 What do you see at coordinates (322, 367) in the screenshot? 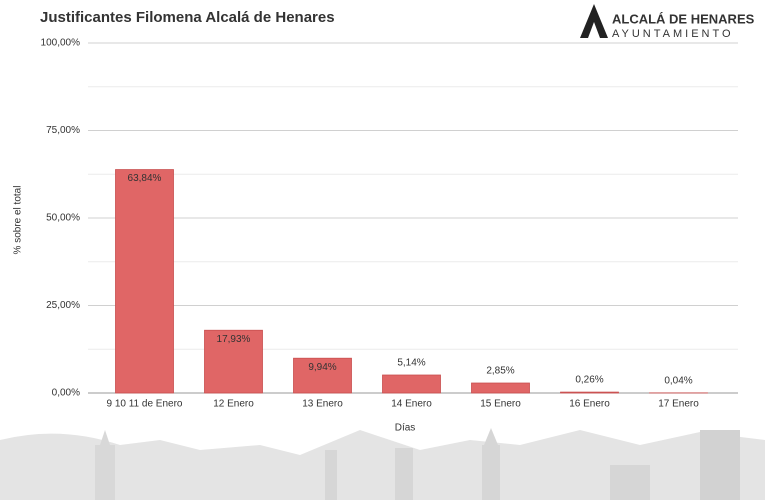
I see `value-label: 9,94%` at bounding box center [322, 367].